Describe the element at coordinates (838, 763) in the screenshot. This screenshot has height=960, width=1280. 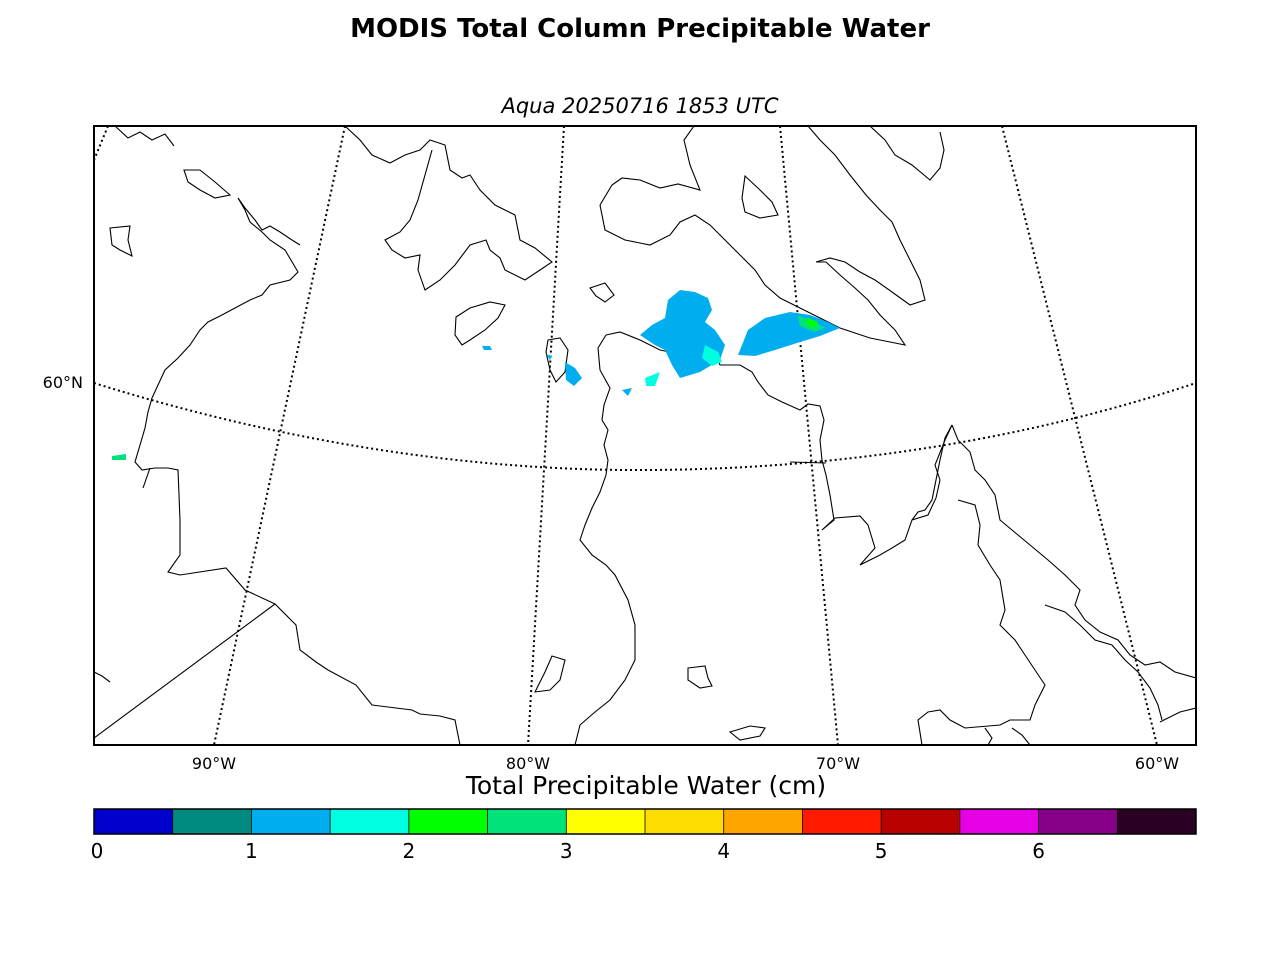
I see `lon-label-70w: 70°W` at that location.